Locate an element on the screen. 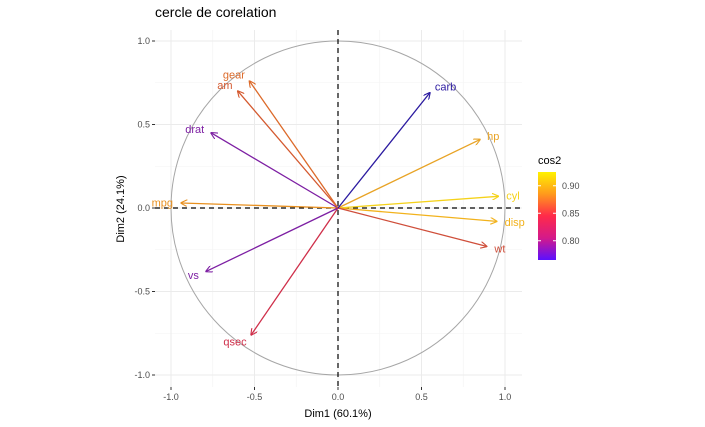 The height and width of the screenshot is (427, 705). arrow-wt is located at coordinates (412, 226).